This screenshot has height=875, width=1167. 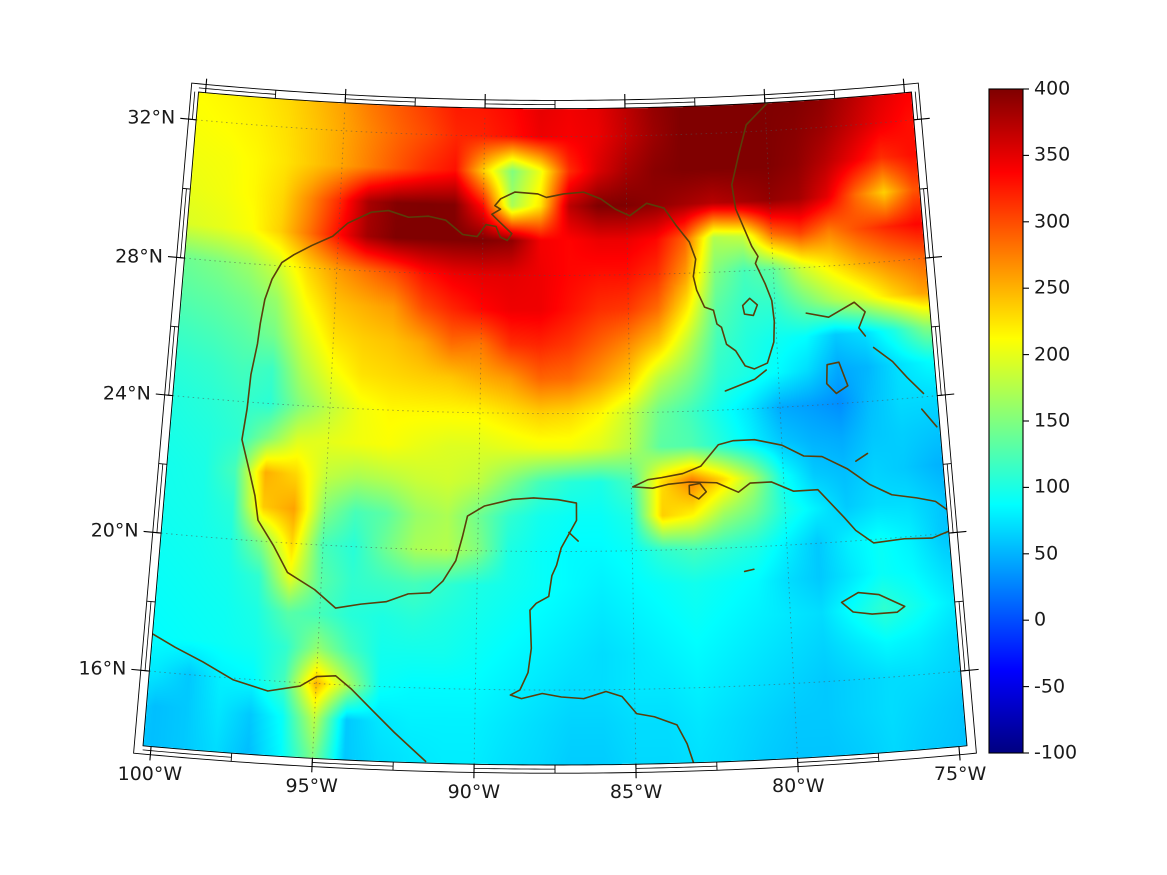 I want to click on x-axis-tick-label: 80°W, so click(x=798, y=786).